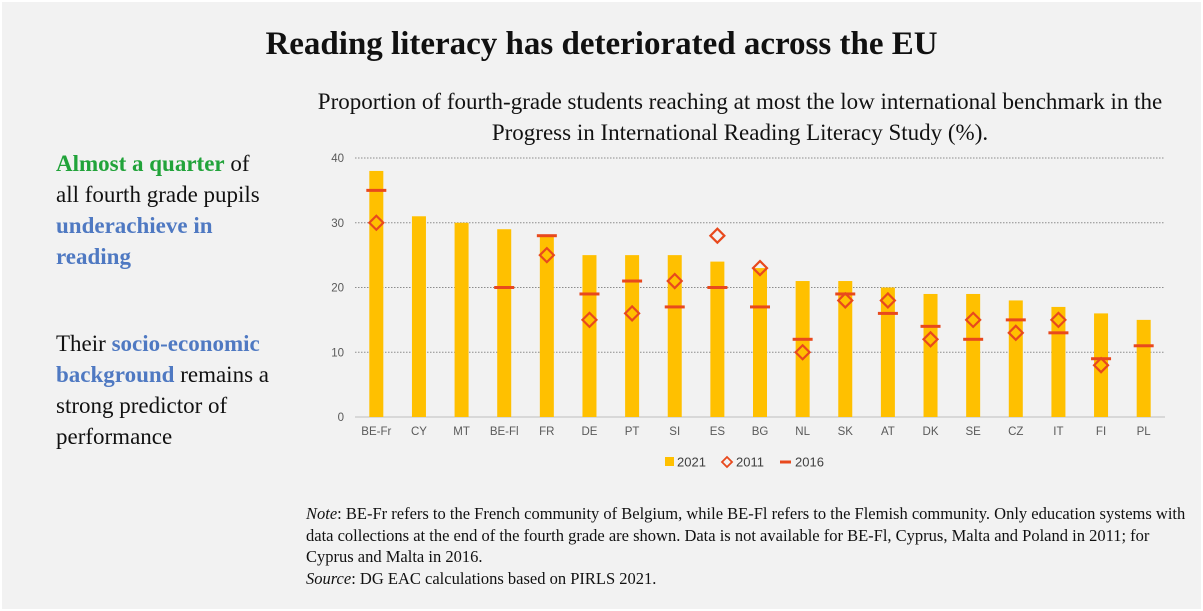 This screenshot has width=1203, height=611. I want to click on legend-label-2011: 2011, so click(750, 462).